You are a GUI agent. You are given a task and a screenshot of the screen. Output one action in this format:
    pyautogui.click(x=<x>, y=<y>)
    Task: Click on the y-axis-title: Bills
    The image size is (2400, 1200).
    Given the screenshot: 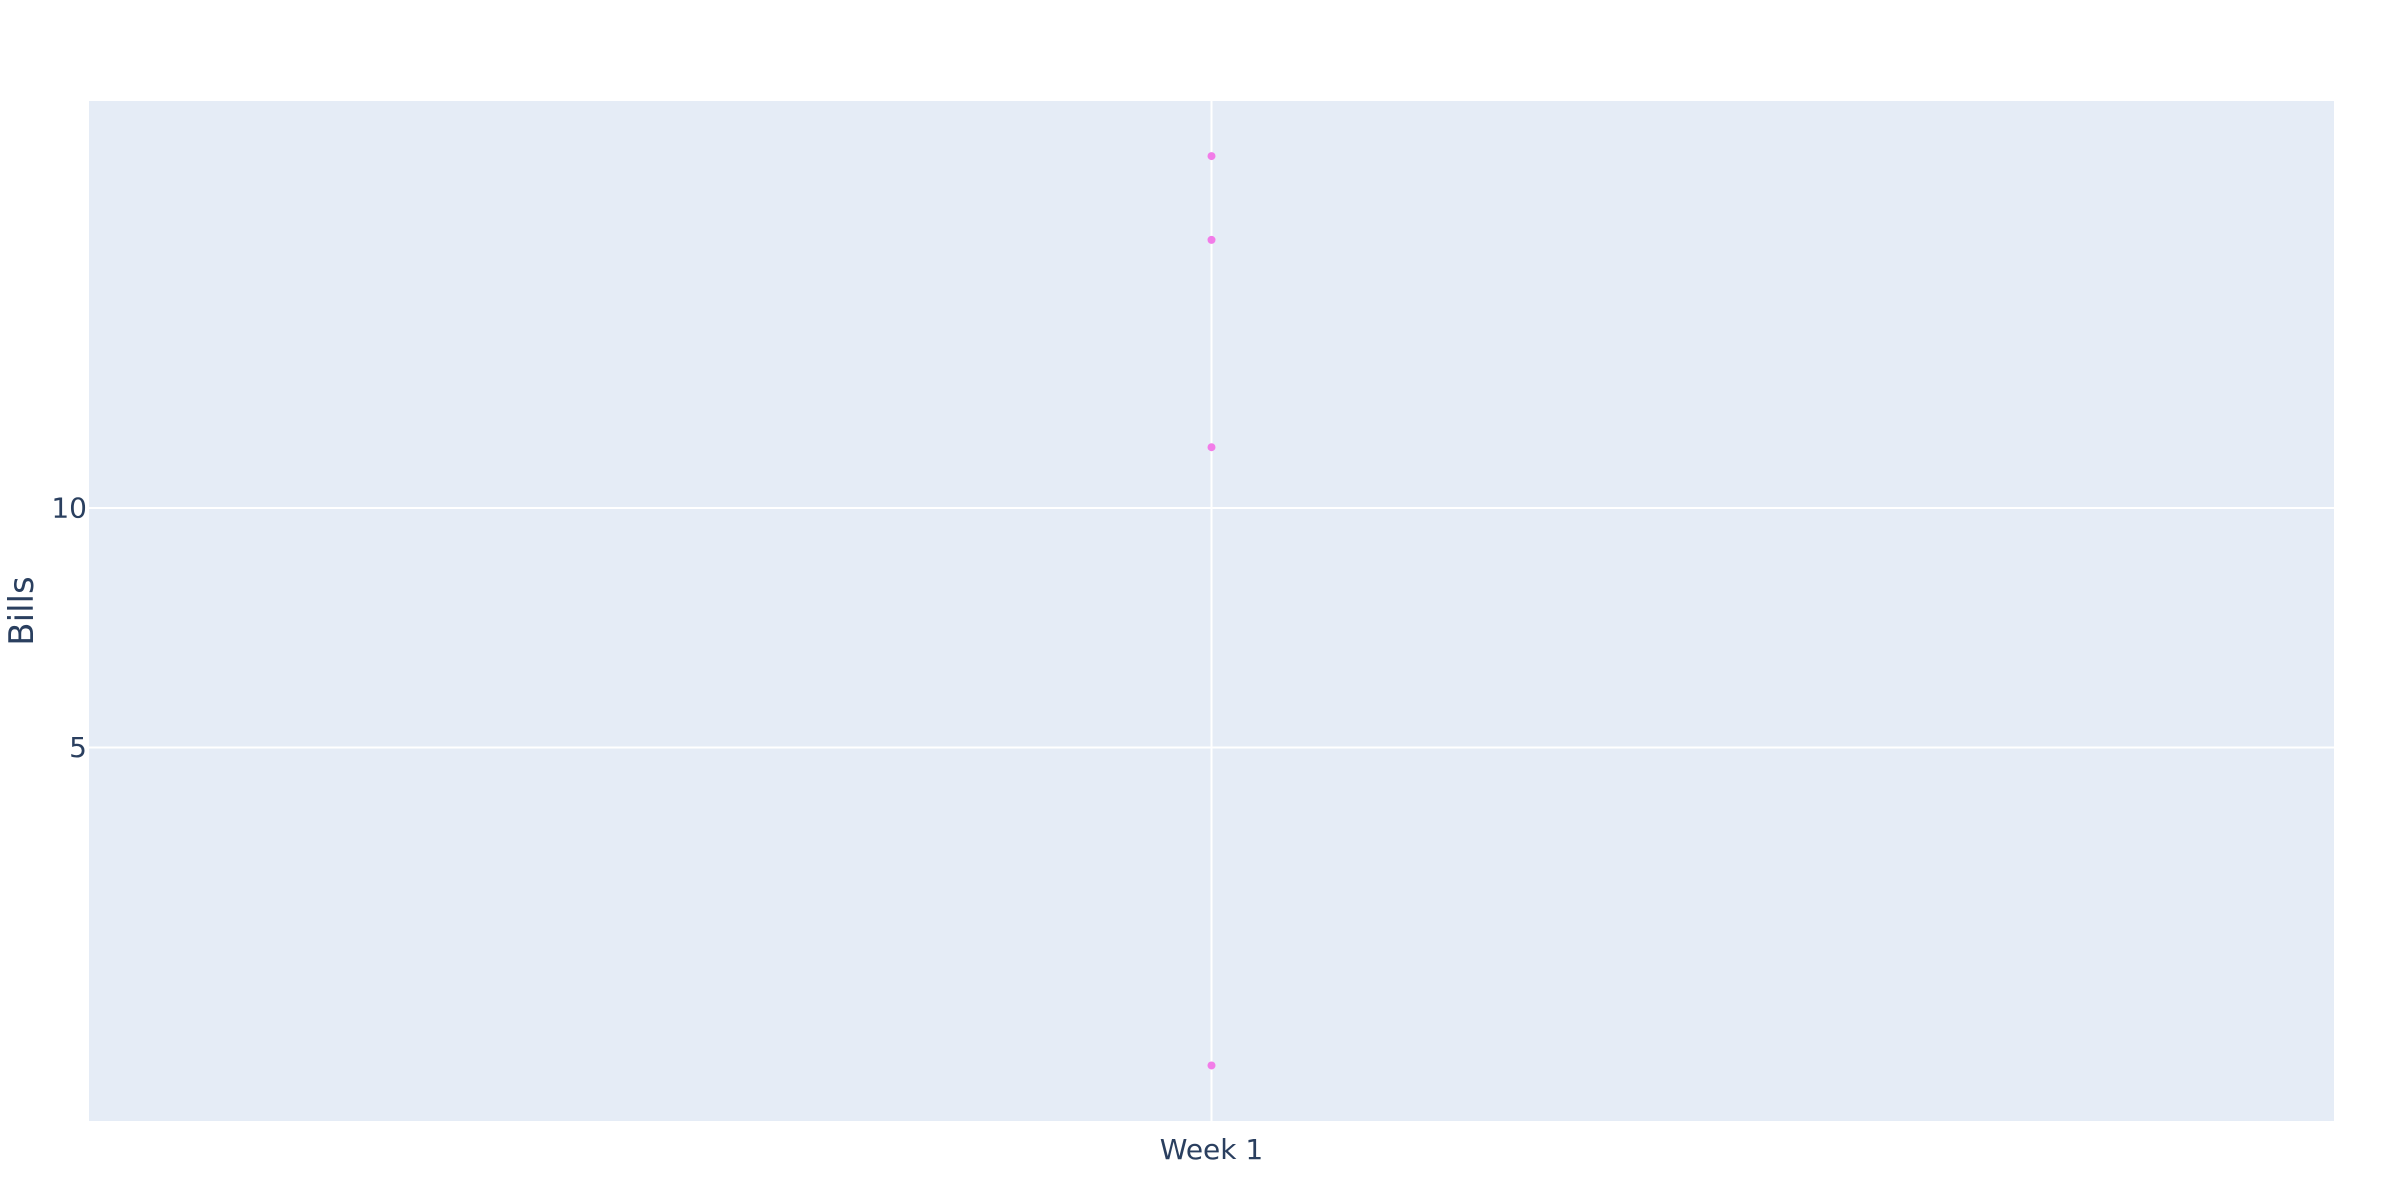 What is the action you would take?
    pyautogui.click(x=22, y=610)
    